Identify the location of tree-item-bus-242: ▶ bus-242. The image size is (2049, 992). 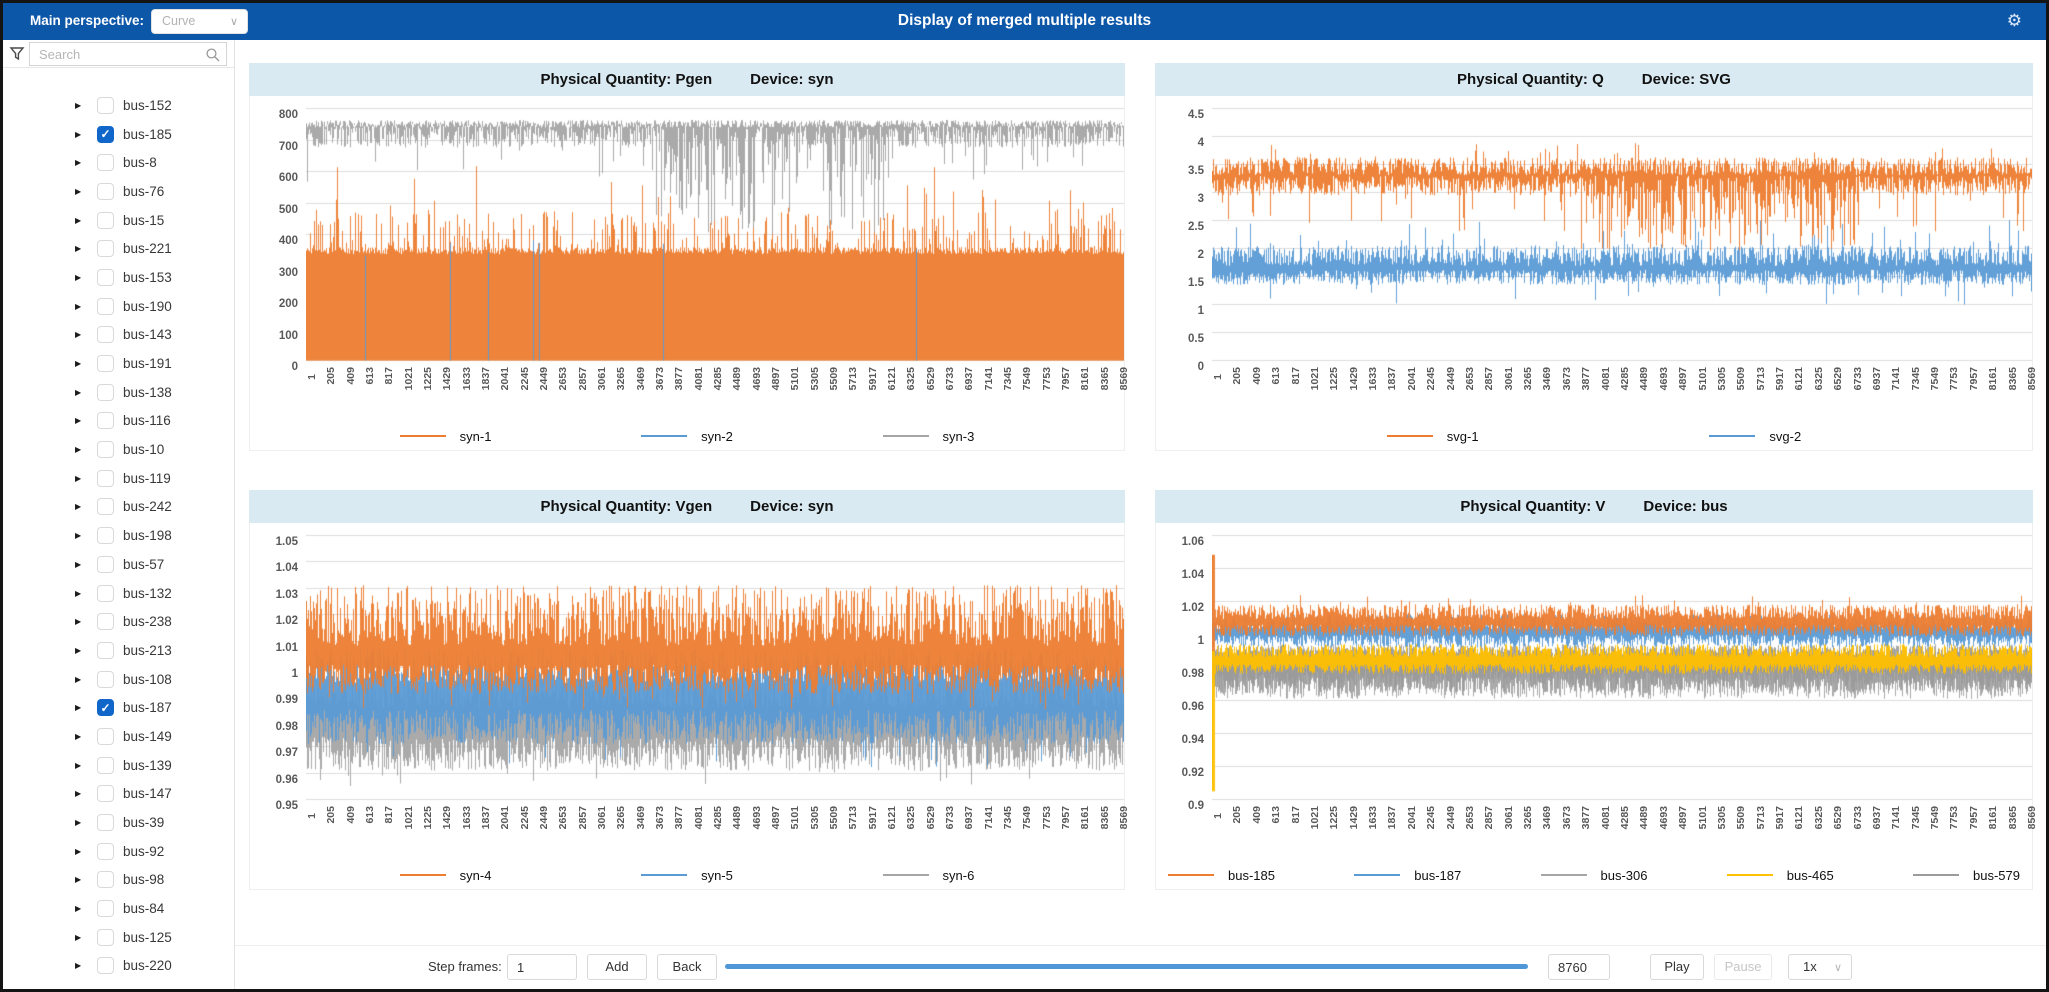
(118, 507).